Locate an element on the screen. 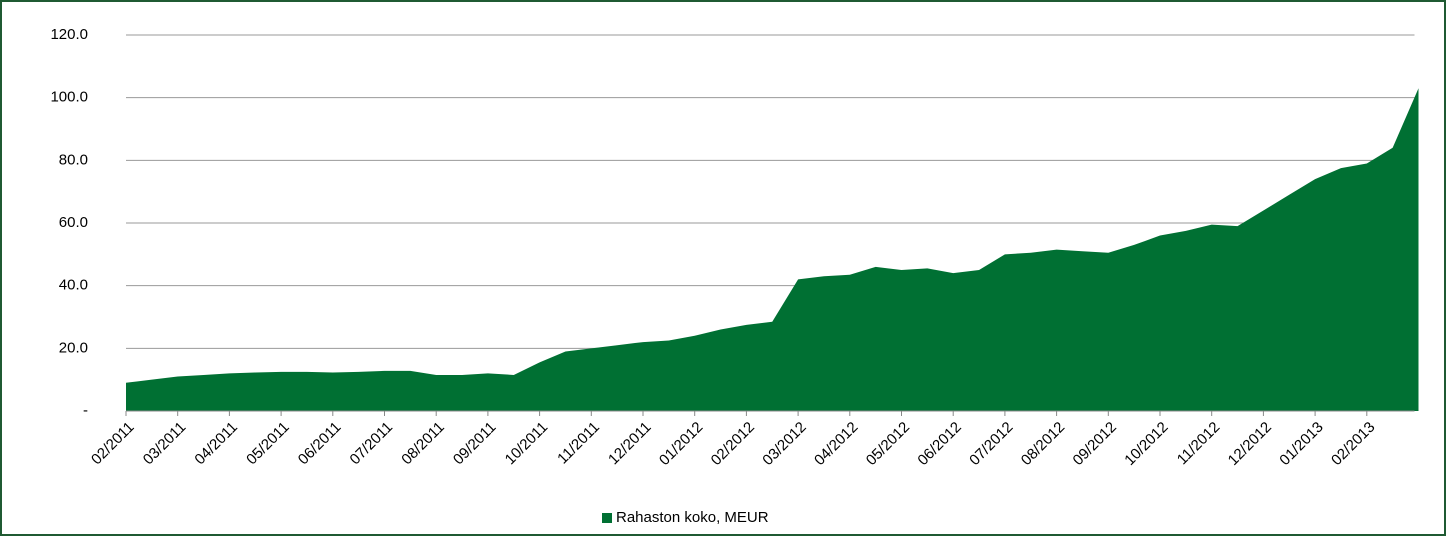  y-tick-label: 60.0 is located at coordinates (73, 222).